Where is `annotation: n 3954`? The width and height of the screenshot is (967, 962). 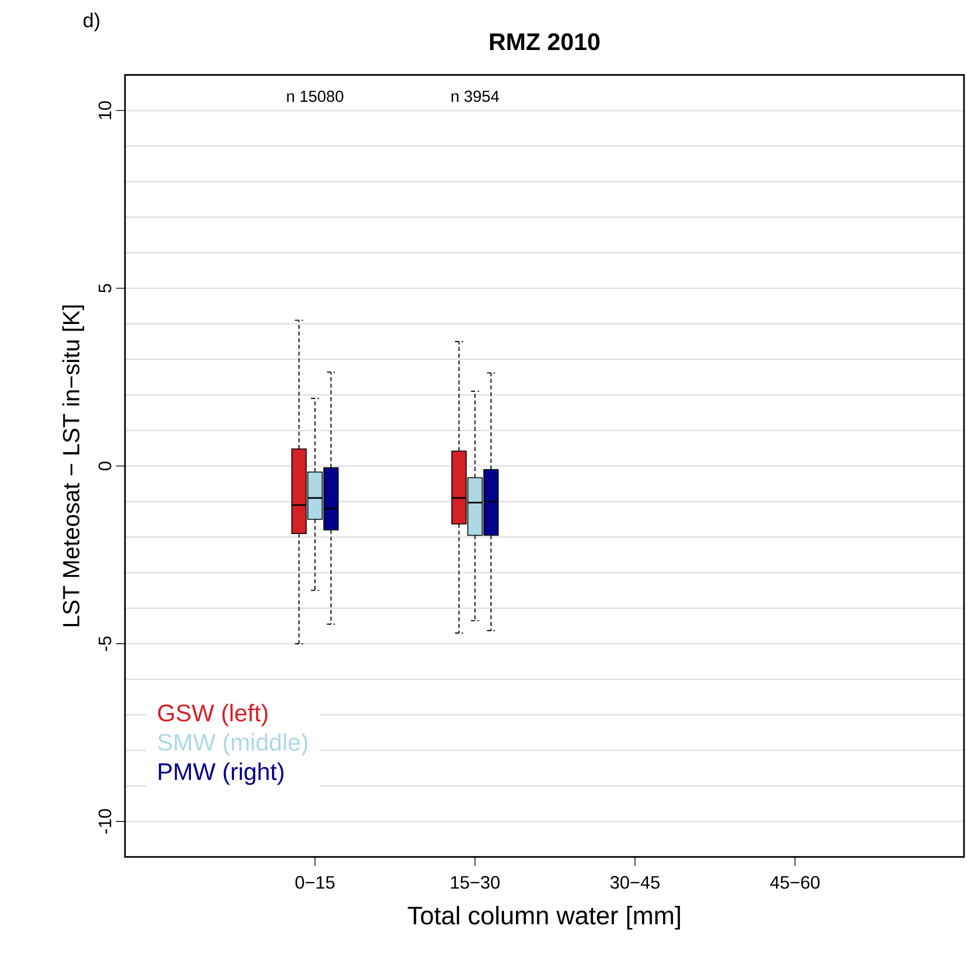 annotation: n 3954 is located at coordinates (475, 96).